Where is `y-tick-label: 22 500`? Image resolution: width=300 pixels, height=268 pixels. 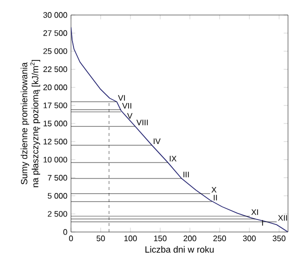 y-tick-label: 22 500 is located at coordinates (55, 69).